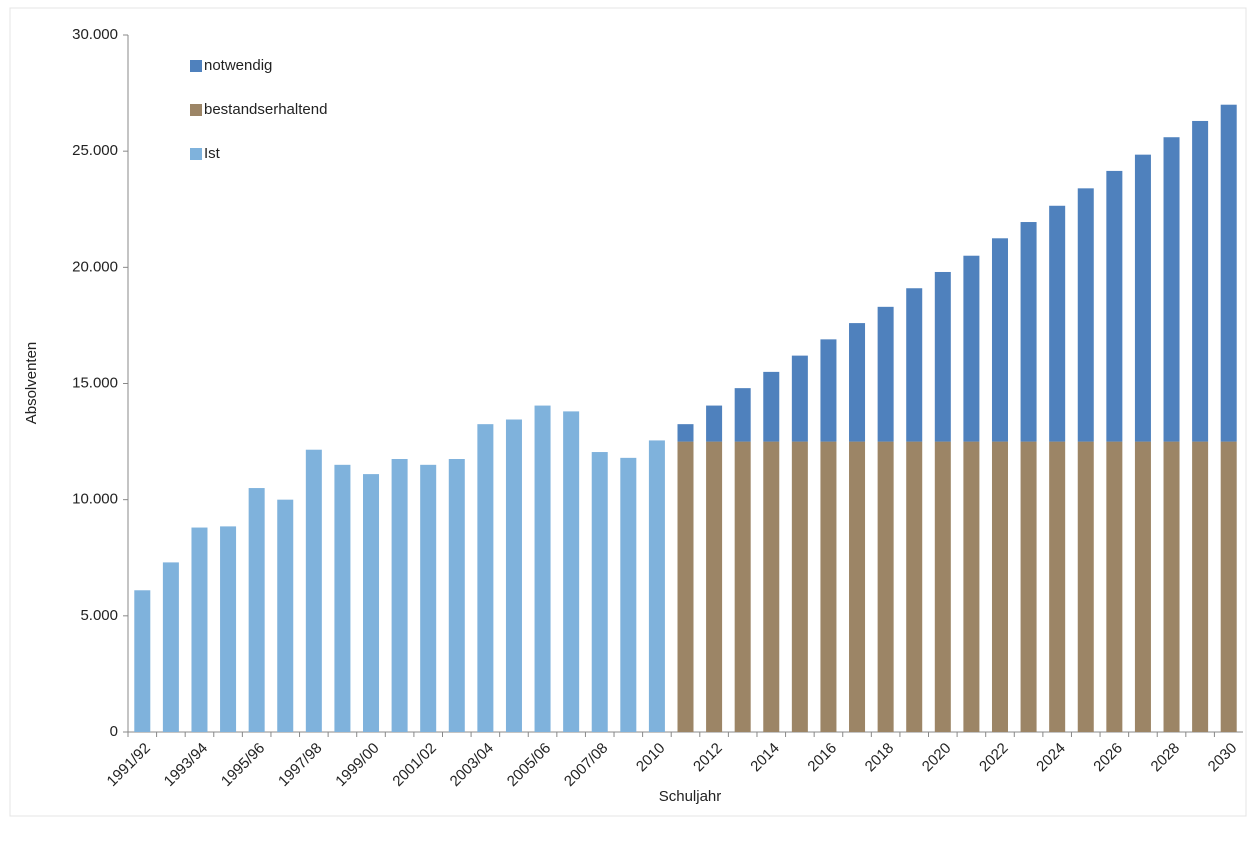 The image size is (1250, 842). I want to click on y-tick-label: 5.000, so click(99, 615).